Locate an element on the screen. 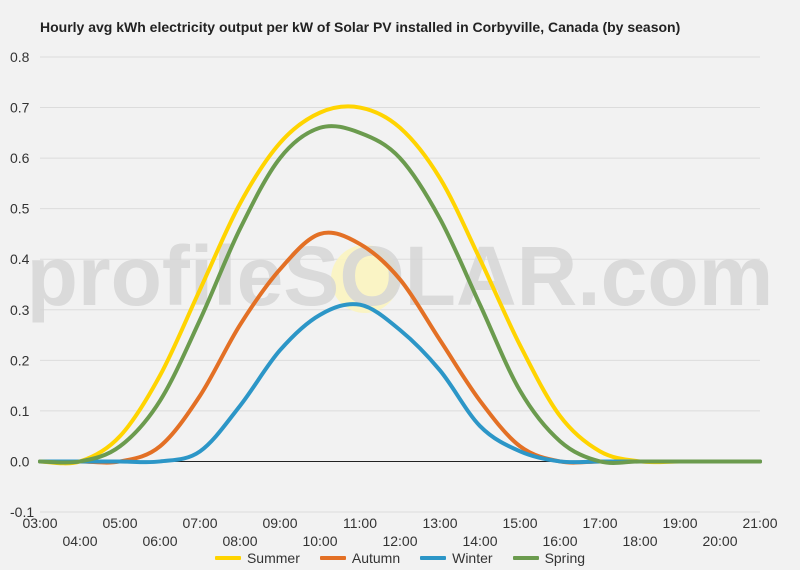 This screenshot has width=800, height=570. y-tick-label: 0.5 is located at coordinates (20, 209).